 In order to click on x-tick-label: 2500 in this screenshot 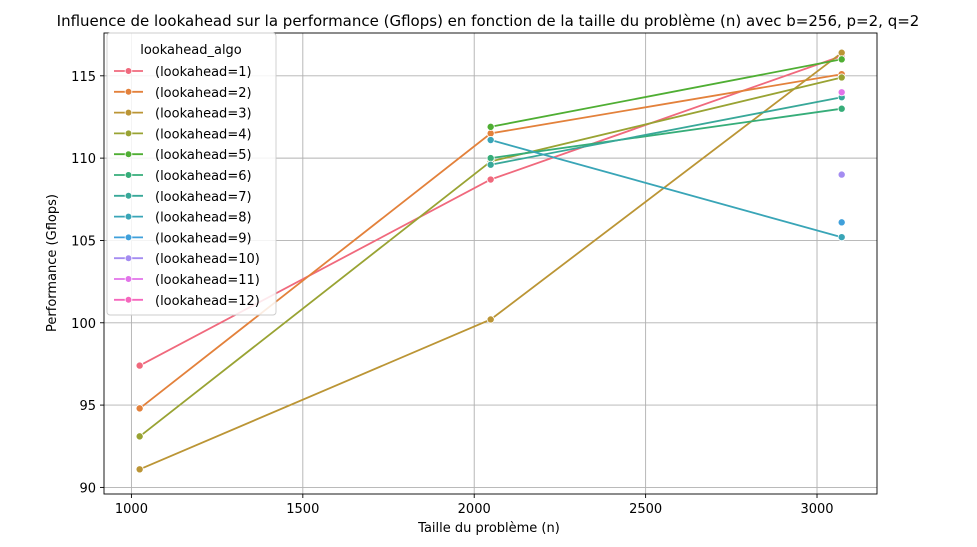, I will do `click(645, 509)`.